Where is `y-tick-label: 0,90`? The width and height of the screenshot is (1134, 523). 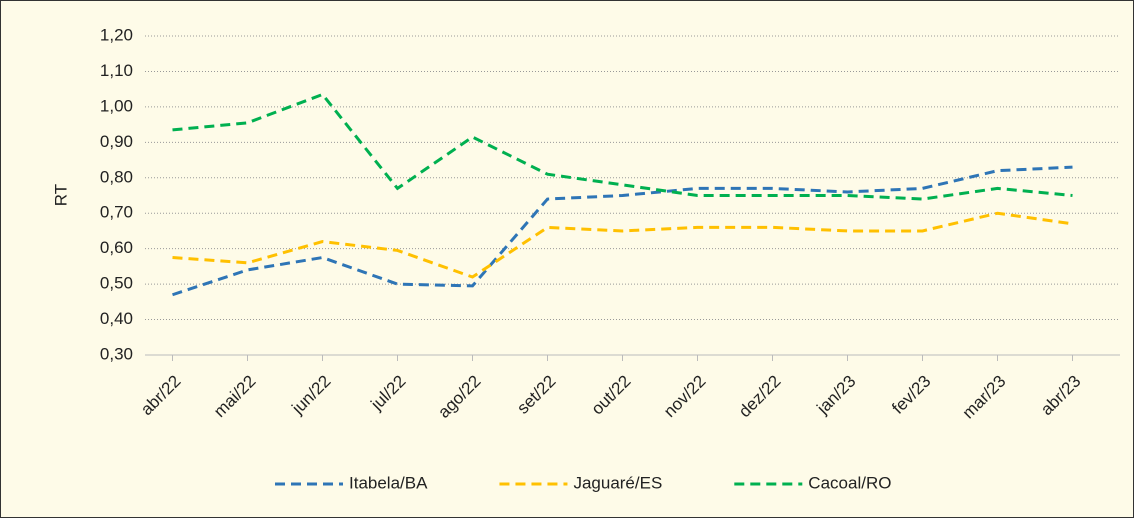
y-tick-label: 0,90 is located at coordinates (116, 141).